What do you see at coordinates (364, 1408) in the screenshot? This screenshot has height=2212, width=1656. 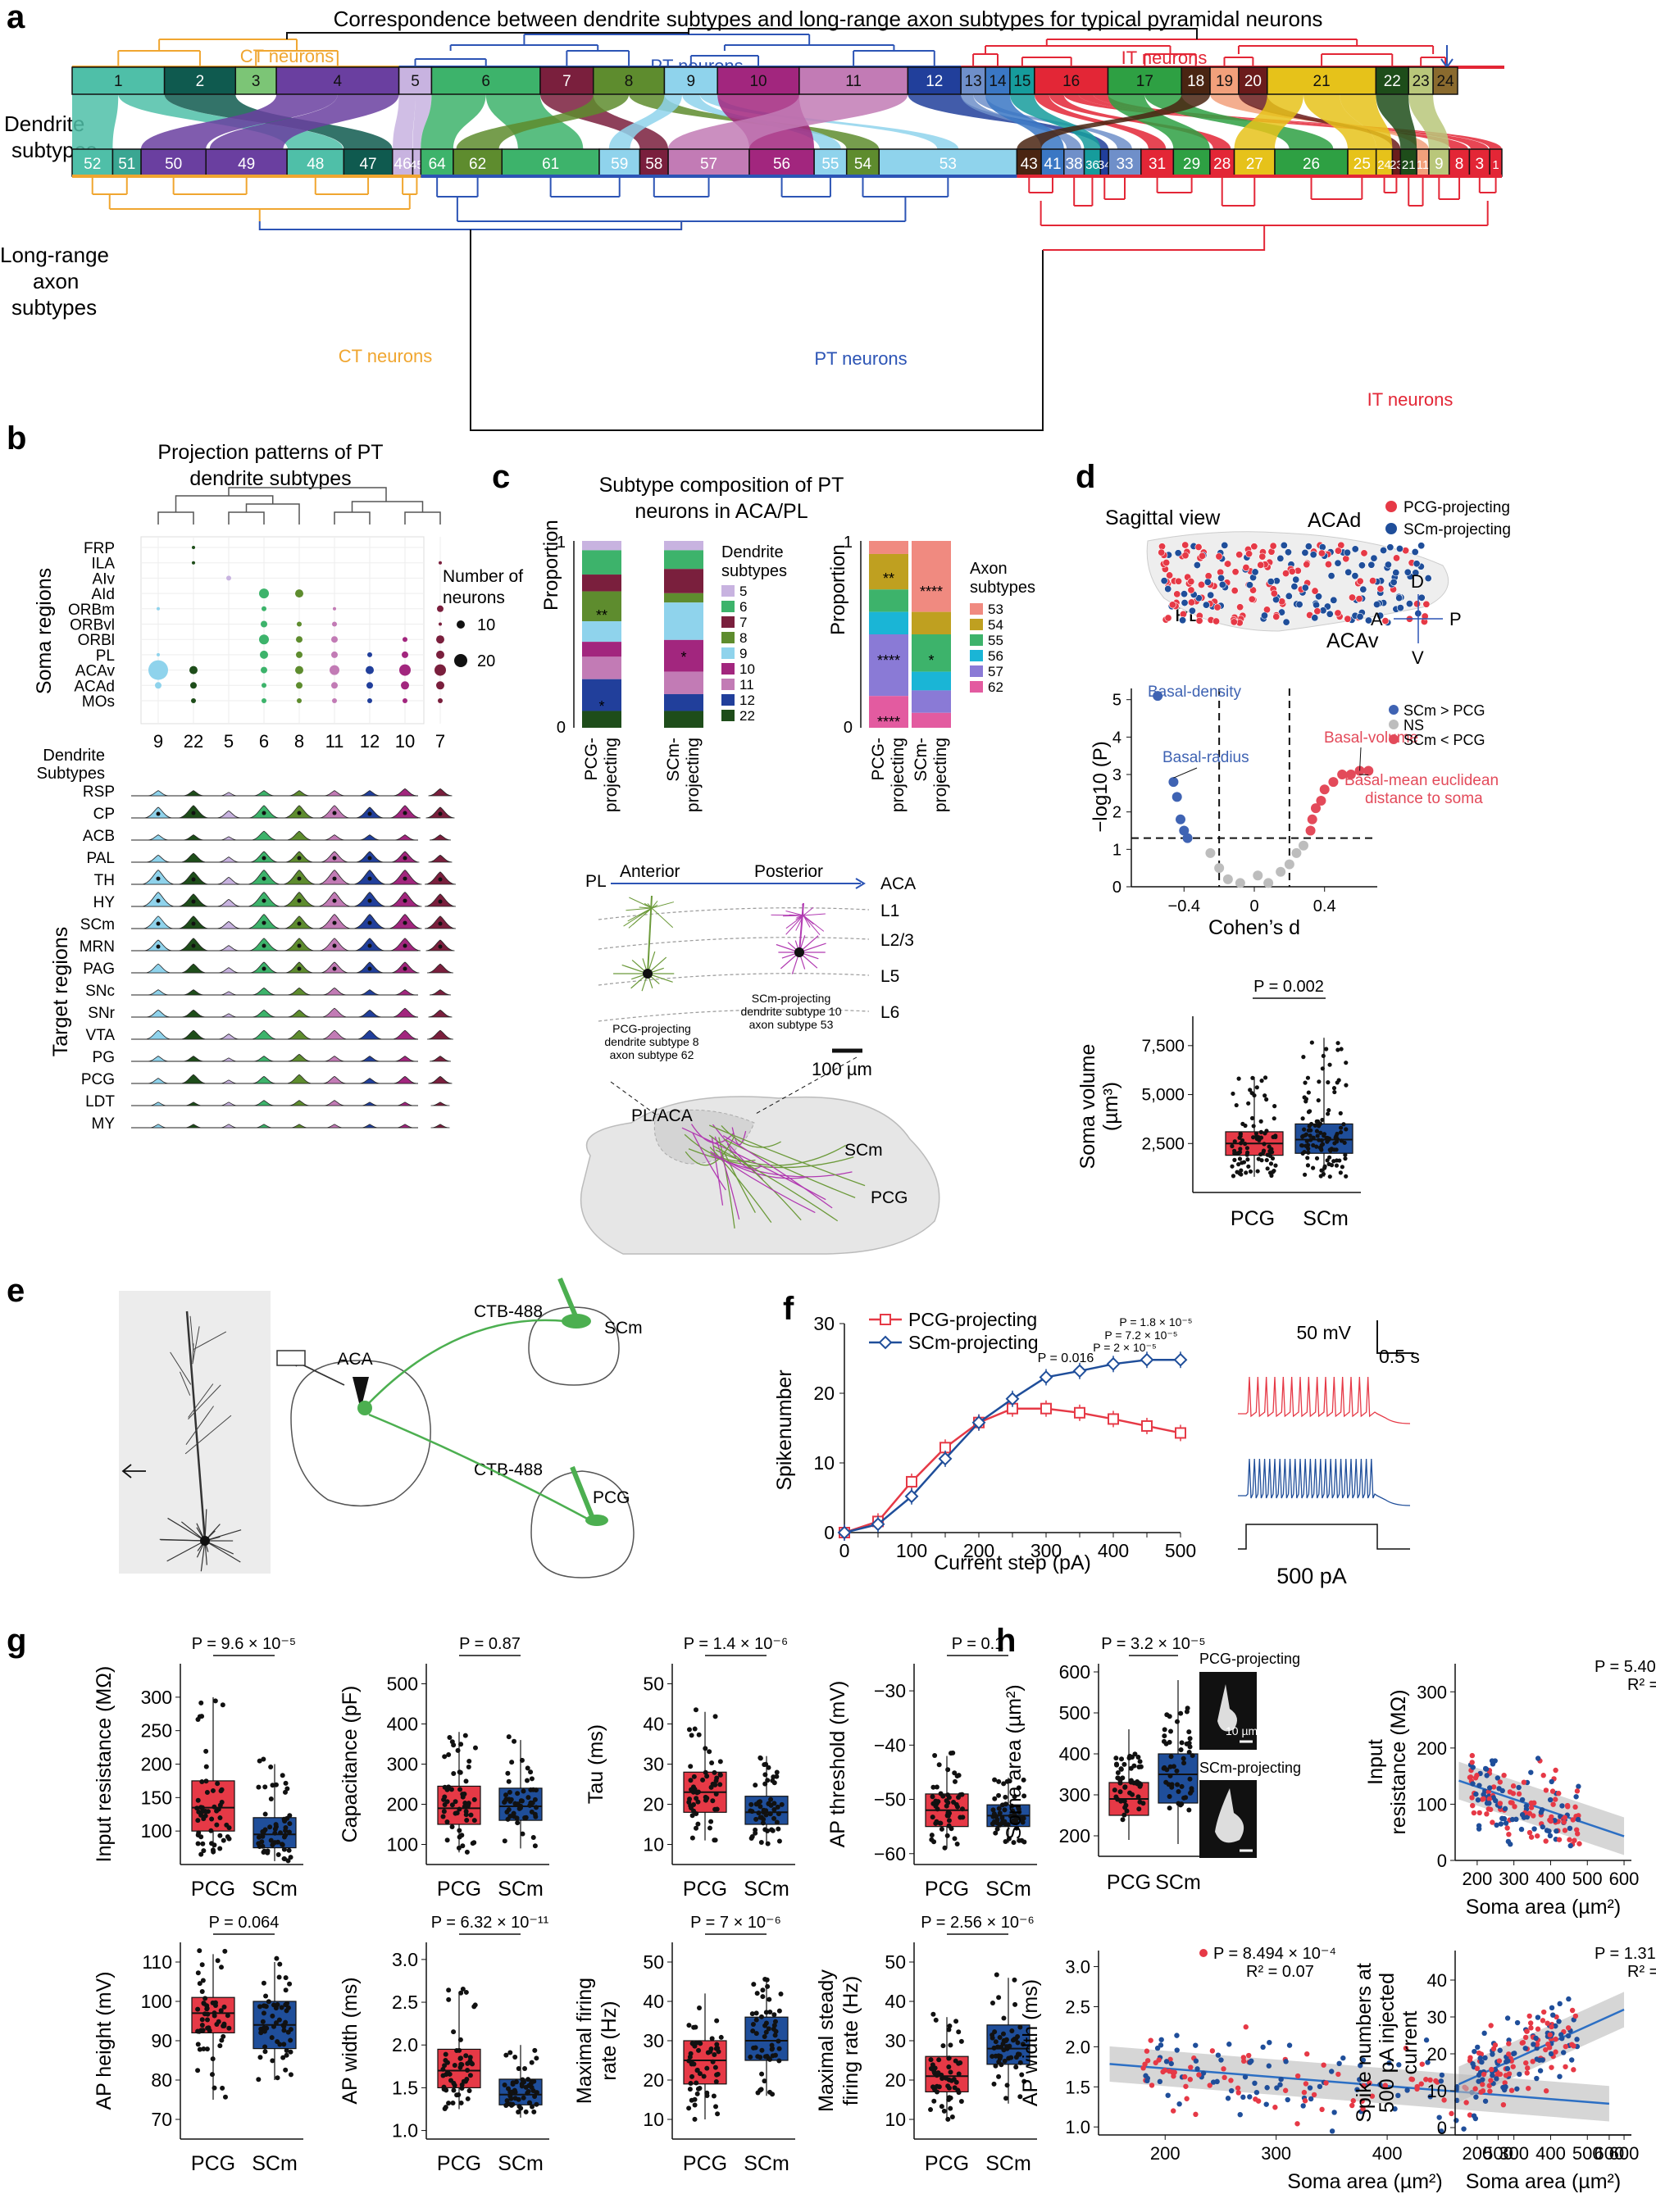 I see `e-injection-aca` at bounding box center [364, 1408].